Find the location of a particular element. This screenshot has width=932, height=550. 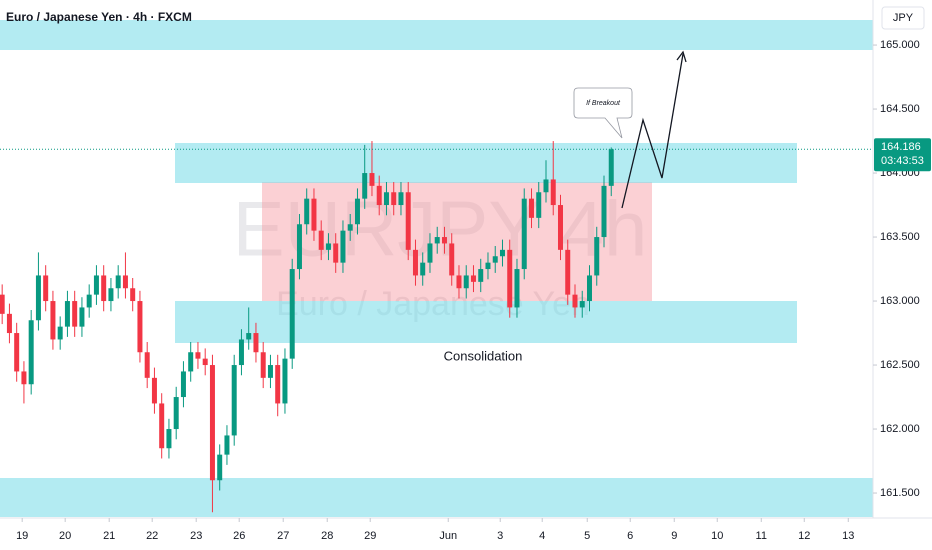

currency-box is located at coordinates (903, 18).